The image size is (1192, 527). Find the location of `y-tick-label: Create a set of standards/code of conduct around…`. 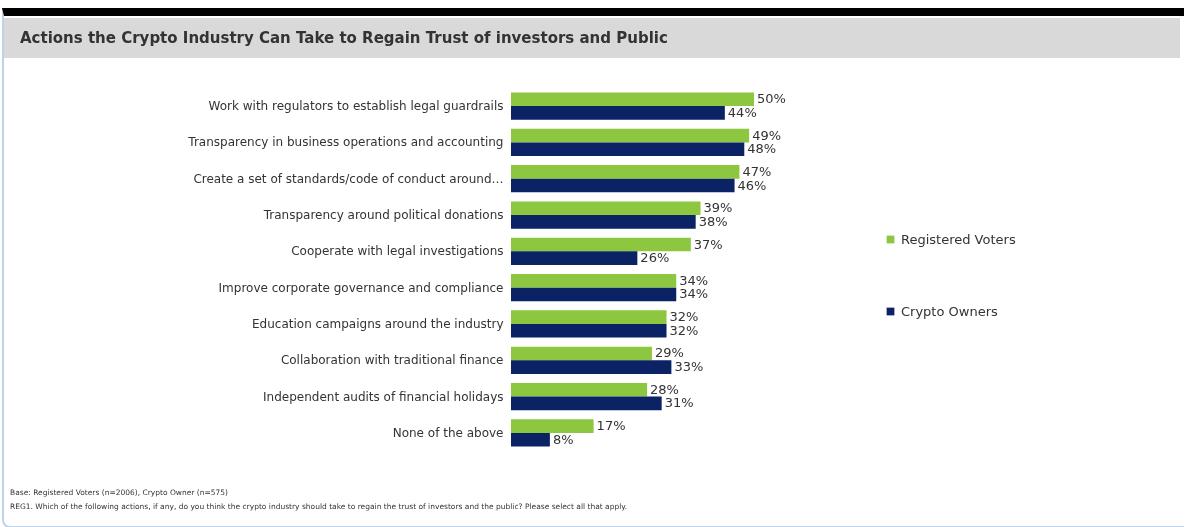

y-tick-label: Create a set of standards/code of conduct around… is located at coordinates (348, 178).